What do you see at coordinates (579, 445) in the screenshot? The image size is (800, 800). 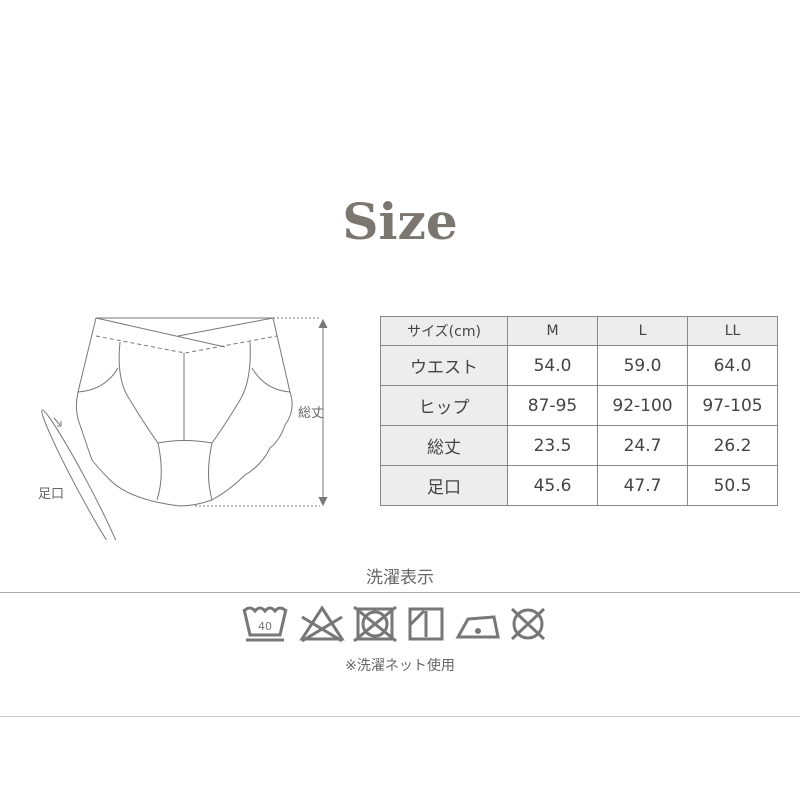 I see `table-row: 総丈 23.5 24.7 26.2` at bounding box center [579, 445].